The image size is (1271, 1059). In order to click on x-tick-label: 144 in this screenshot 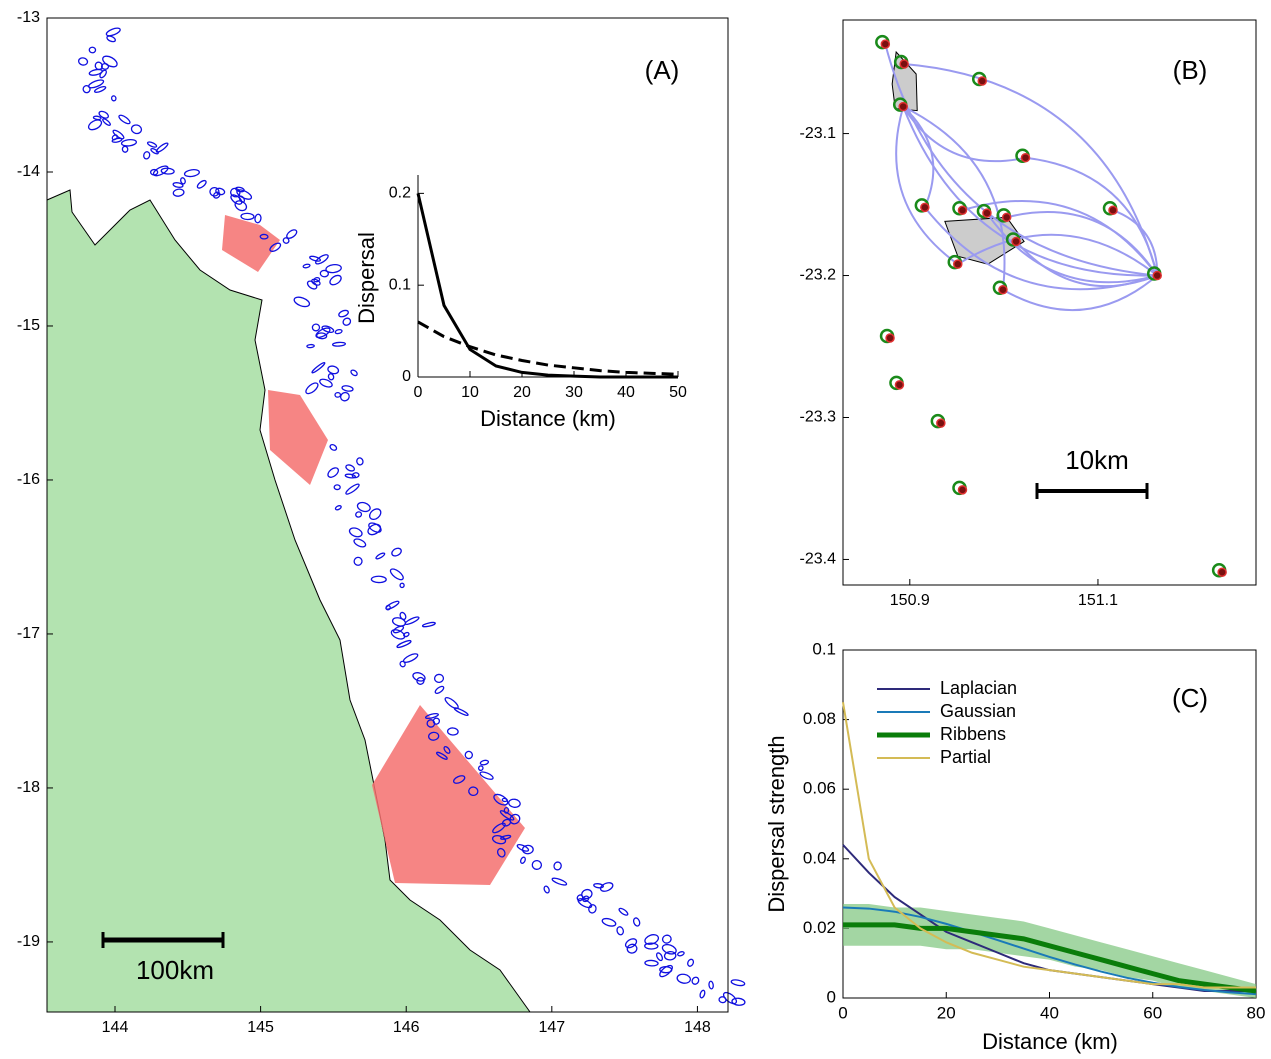, I will do `click(115, 1027)`.